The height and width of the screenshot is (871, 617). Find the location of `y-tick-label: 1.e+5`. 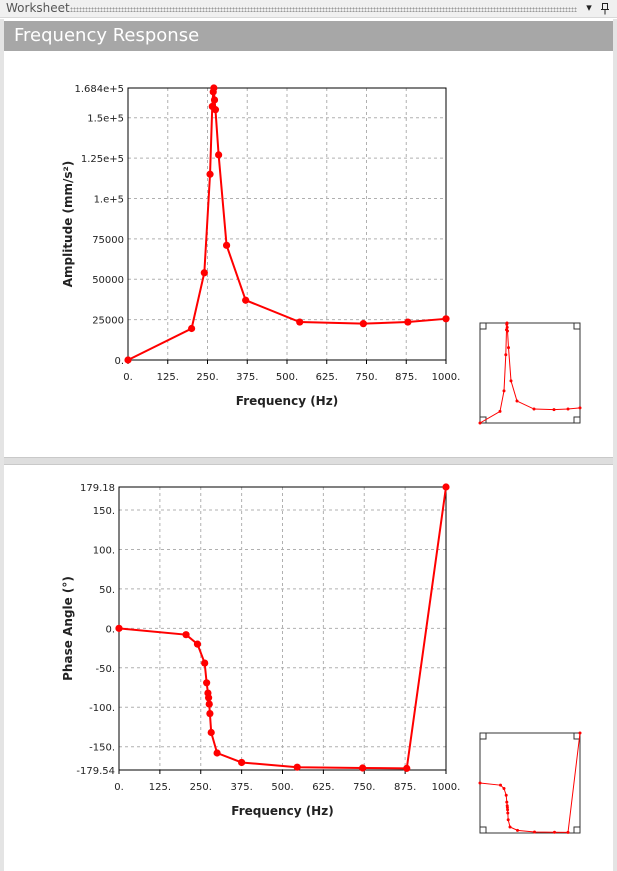

y-tick-label: 1.e+5 is located at coordinates (109, 199).